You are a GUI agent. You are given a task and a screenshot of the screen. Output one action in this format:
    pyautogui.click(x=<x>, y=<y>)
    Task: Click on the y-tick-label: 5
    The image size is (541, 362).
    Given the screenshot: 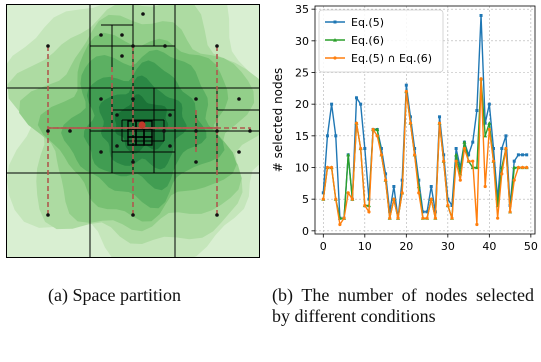 What is the action you would take?
    pyautogui.click(x=305, y=199)
    